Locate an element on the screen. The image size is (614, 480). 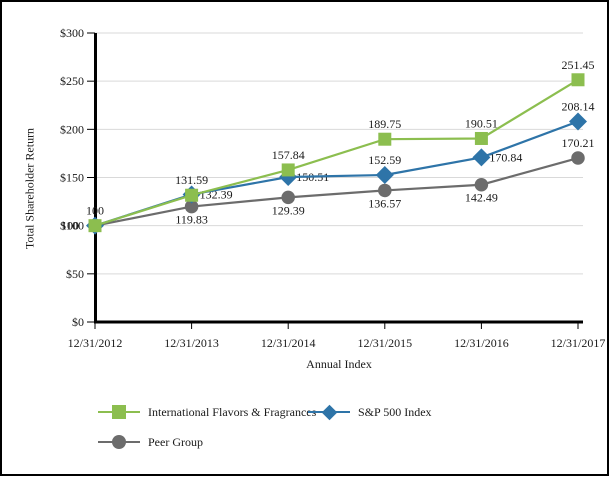
svg-text: 208.14 is located at coordinates (578, 106).